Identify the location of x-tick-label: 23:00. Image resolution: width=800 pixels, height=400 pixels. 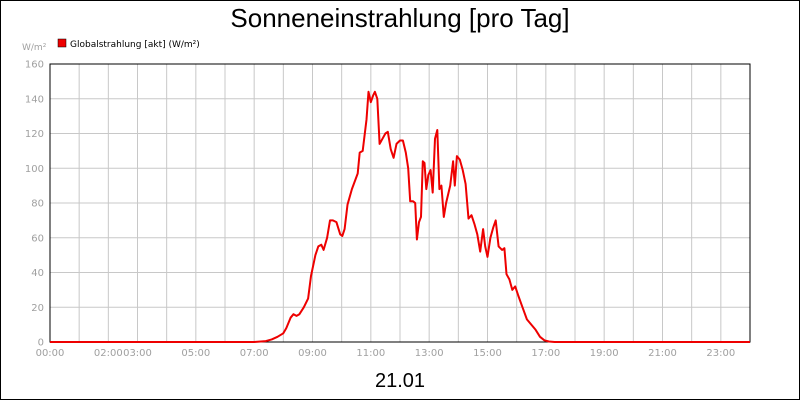
(720, 353).